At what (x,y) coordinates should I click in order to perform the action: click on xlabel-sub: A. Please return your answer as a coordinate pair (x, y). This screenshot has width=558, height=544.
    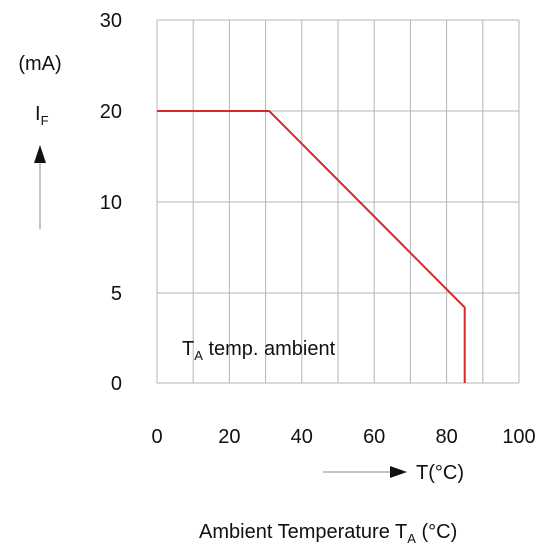
    Looking at the image, I should click on (411, 537).